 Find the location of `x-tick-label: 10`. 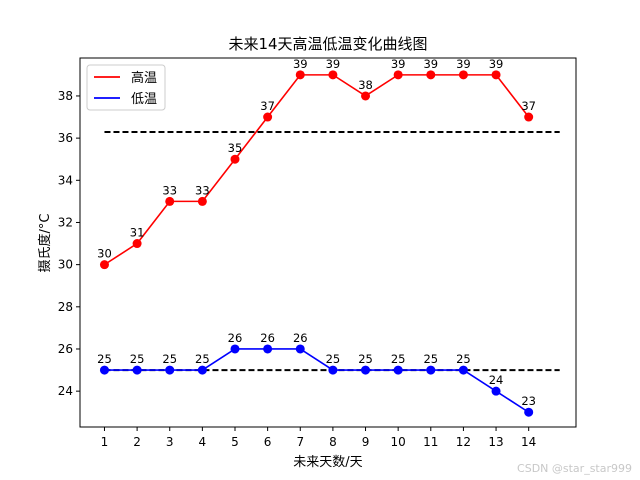

x-tick-label: 10 is located at coordinates (398, 442).